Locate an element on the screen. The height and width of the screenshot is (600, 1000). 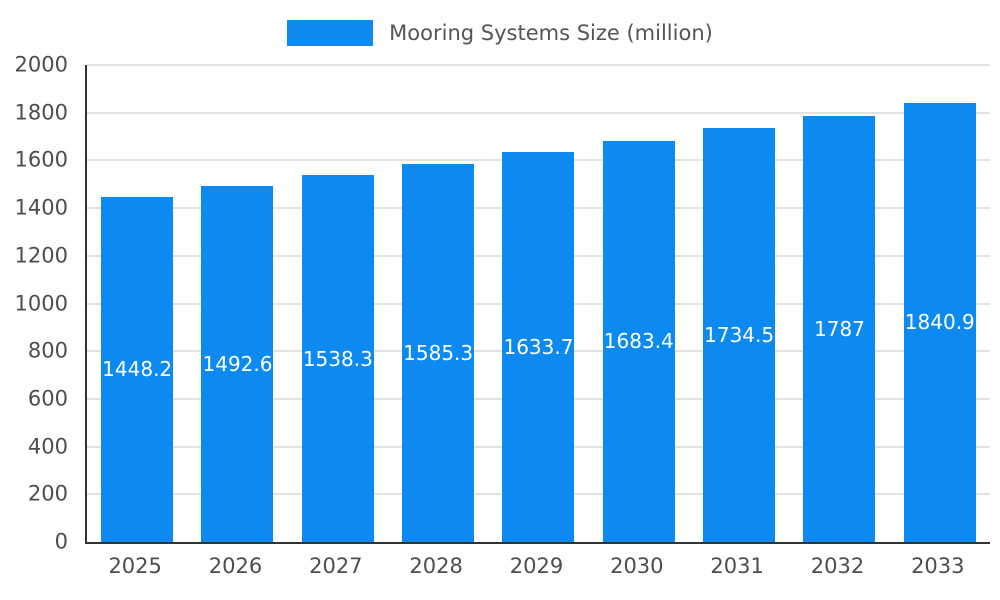
bar-slot: 1840.9 is located at coordinates (940, 303).